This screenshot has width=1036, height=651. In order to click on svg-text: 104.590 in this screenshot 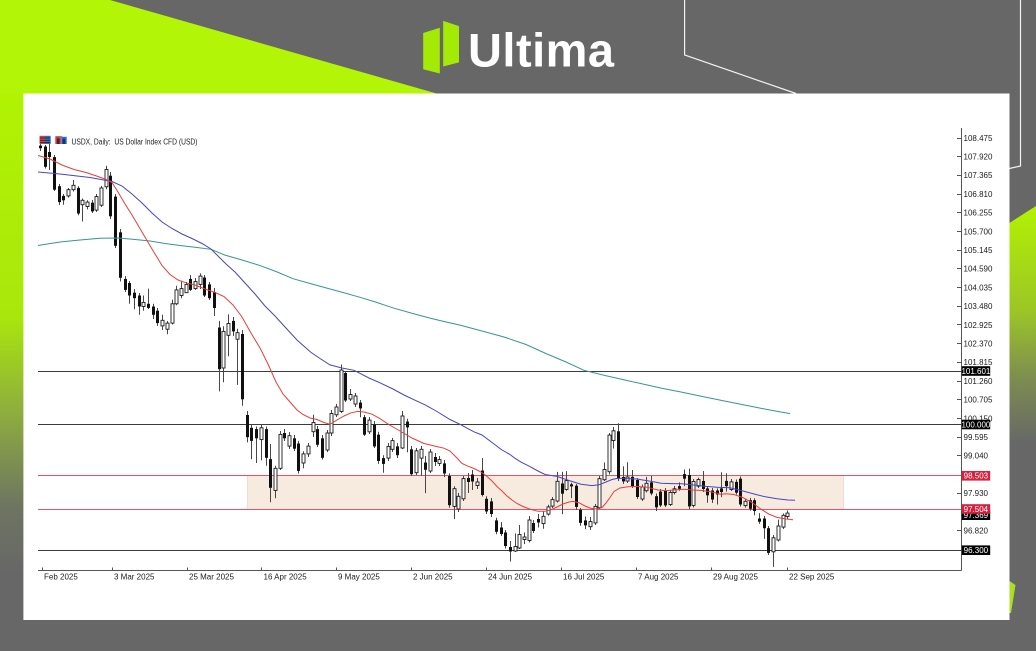, I will do `click(978, 269)`.